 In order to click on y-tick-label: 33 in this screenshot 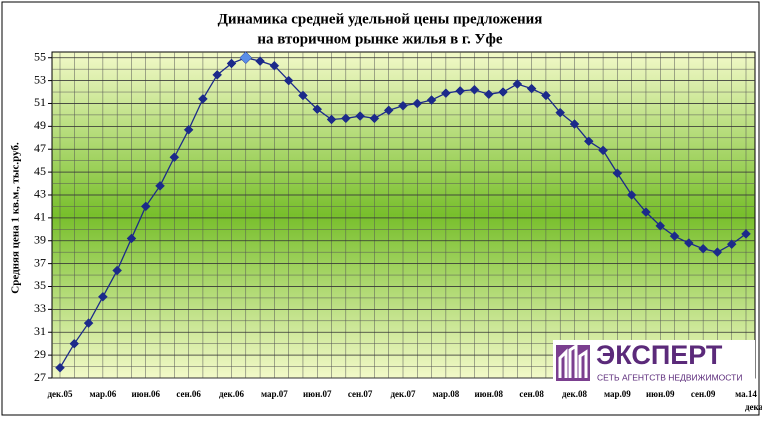, I will do `click(40, 308)`.